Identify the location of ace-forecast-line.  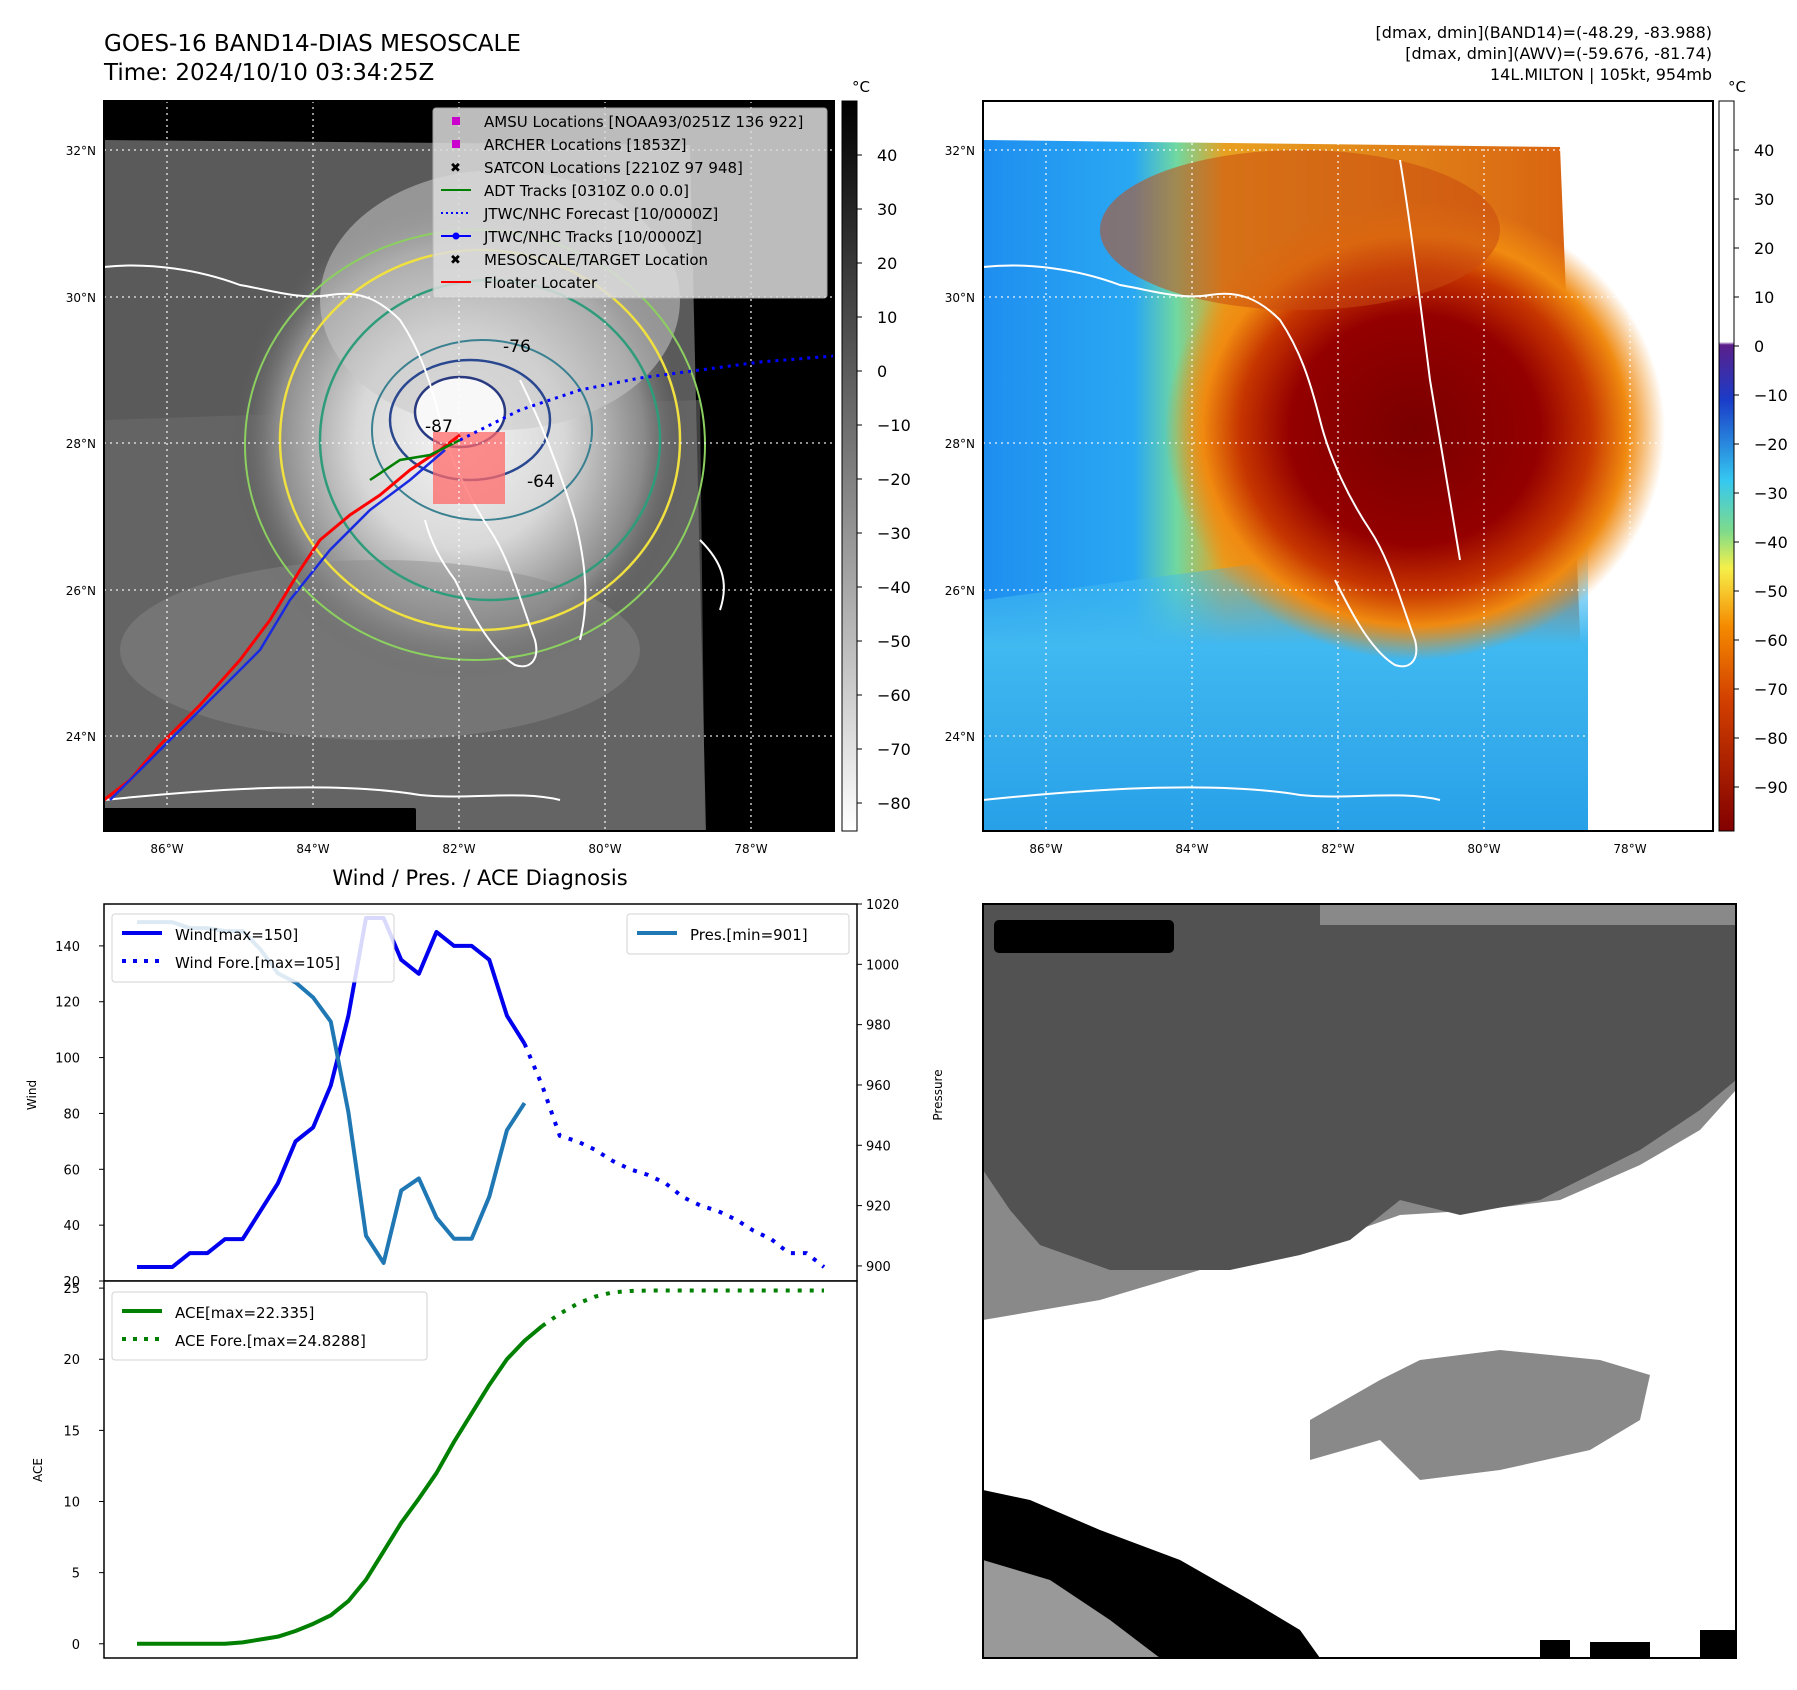
(682, 1308).